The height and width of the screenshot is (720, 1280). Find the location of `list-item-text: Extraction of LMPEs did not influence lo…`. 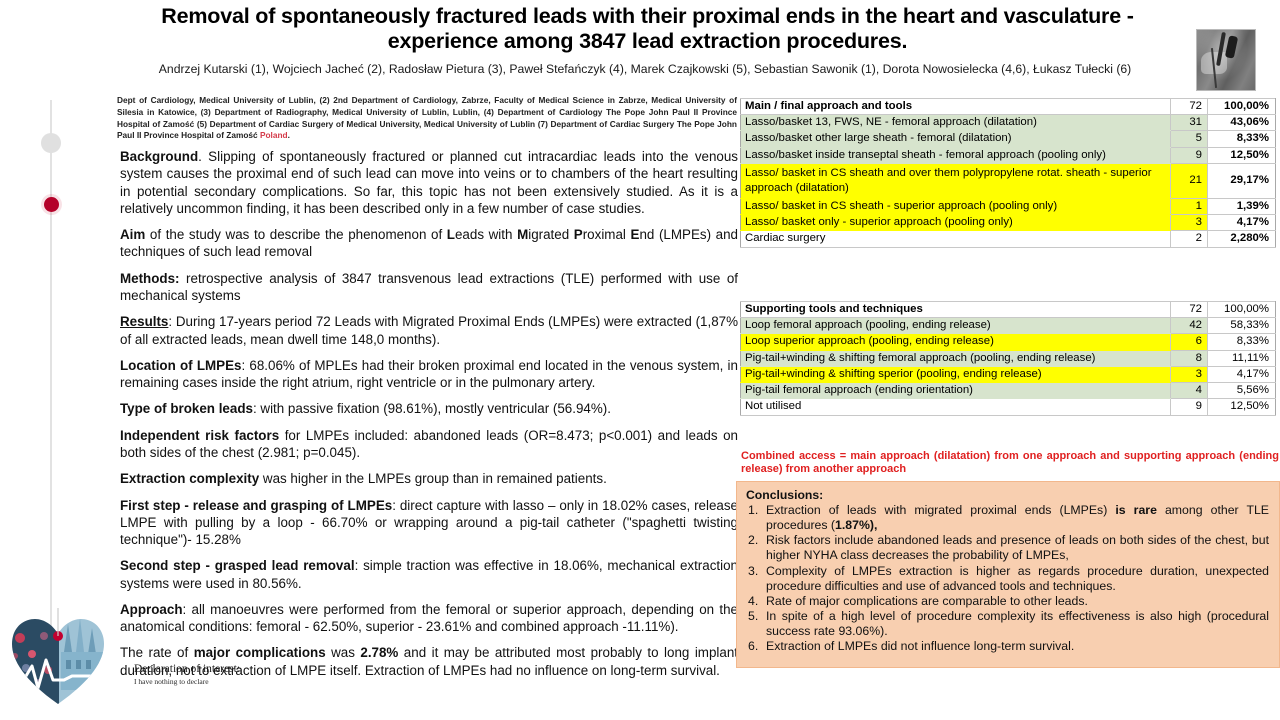

list-item-text: Extraction of LMPEs did not influence lo… is located at coordinates (920, 646).